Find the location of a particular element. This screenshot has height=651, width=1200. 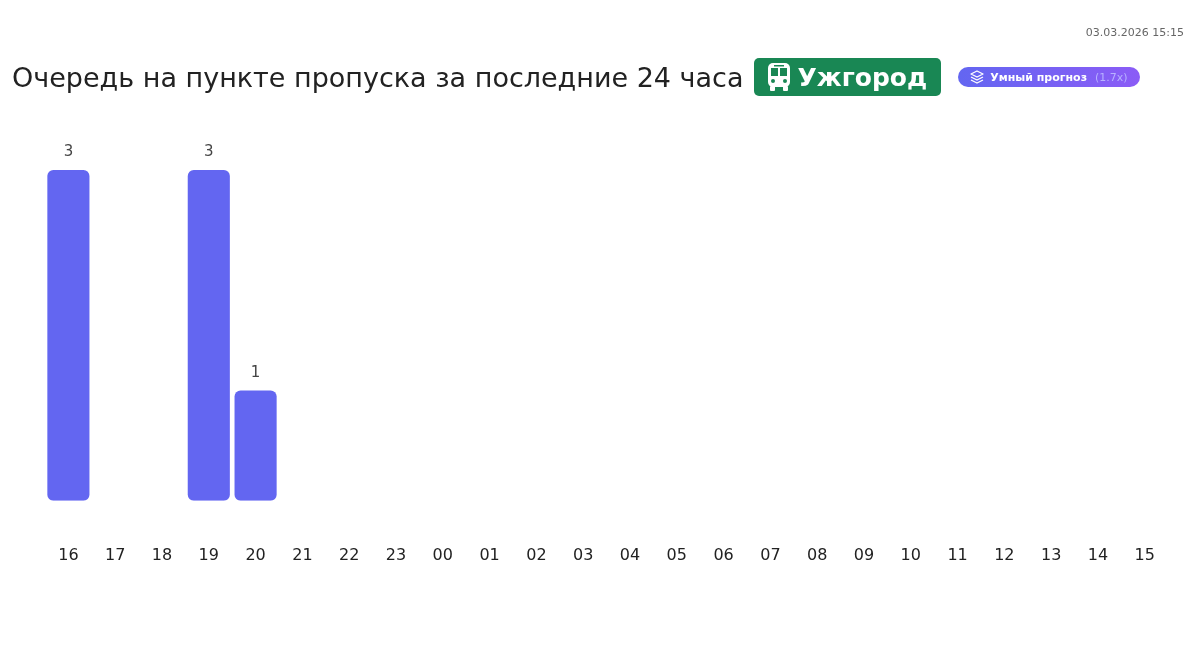

text: (1.7x) is located at coordinates (1111, 77).